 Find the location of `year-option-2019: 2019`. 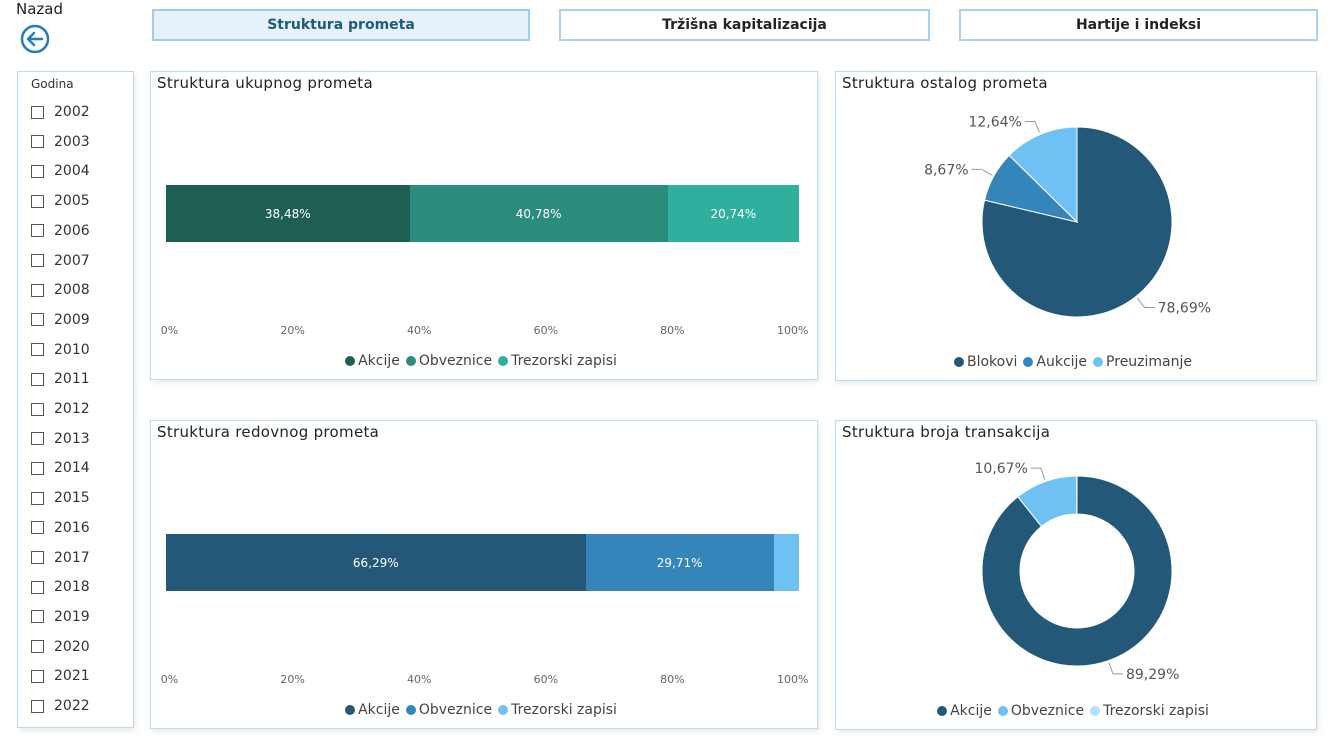

year-option-2019: 2019 is located at coordinates (60, 617).